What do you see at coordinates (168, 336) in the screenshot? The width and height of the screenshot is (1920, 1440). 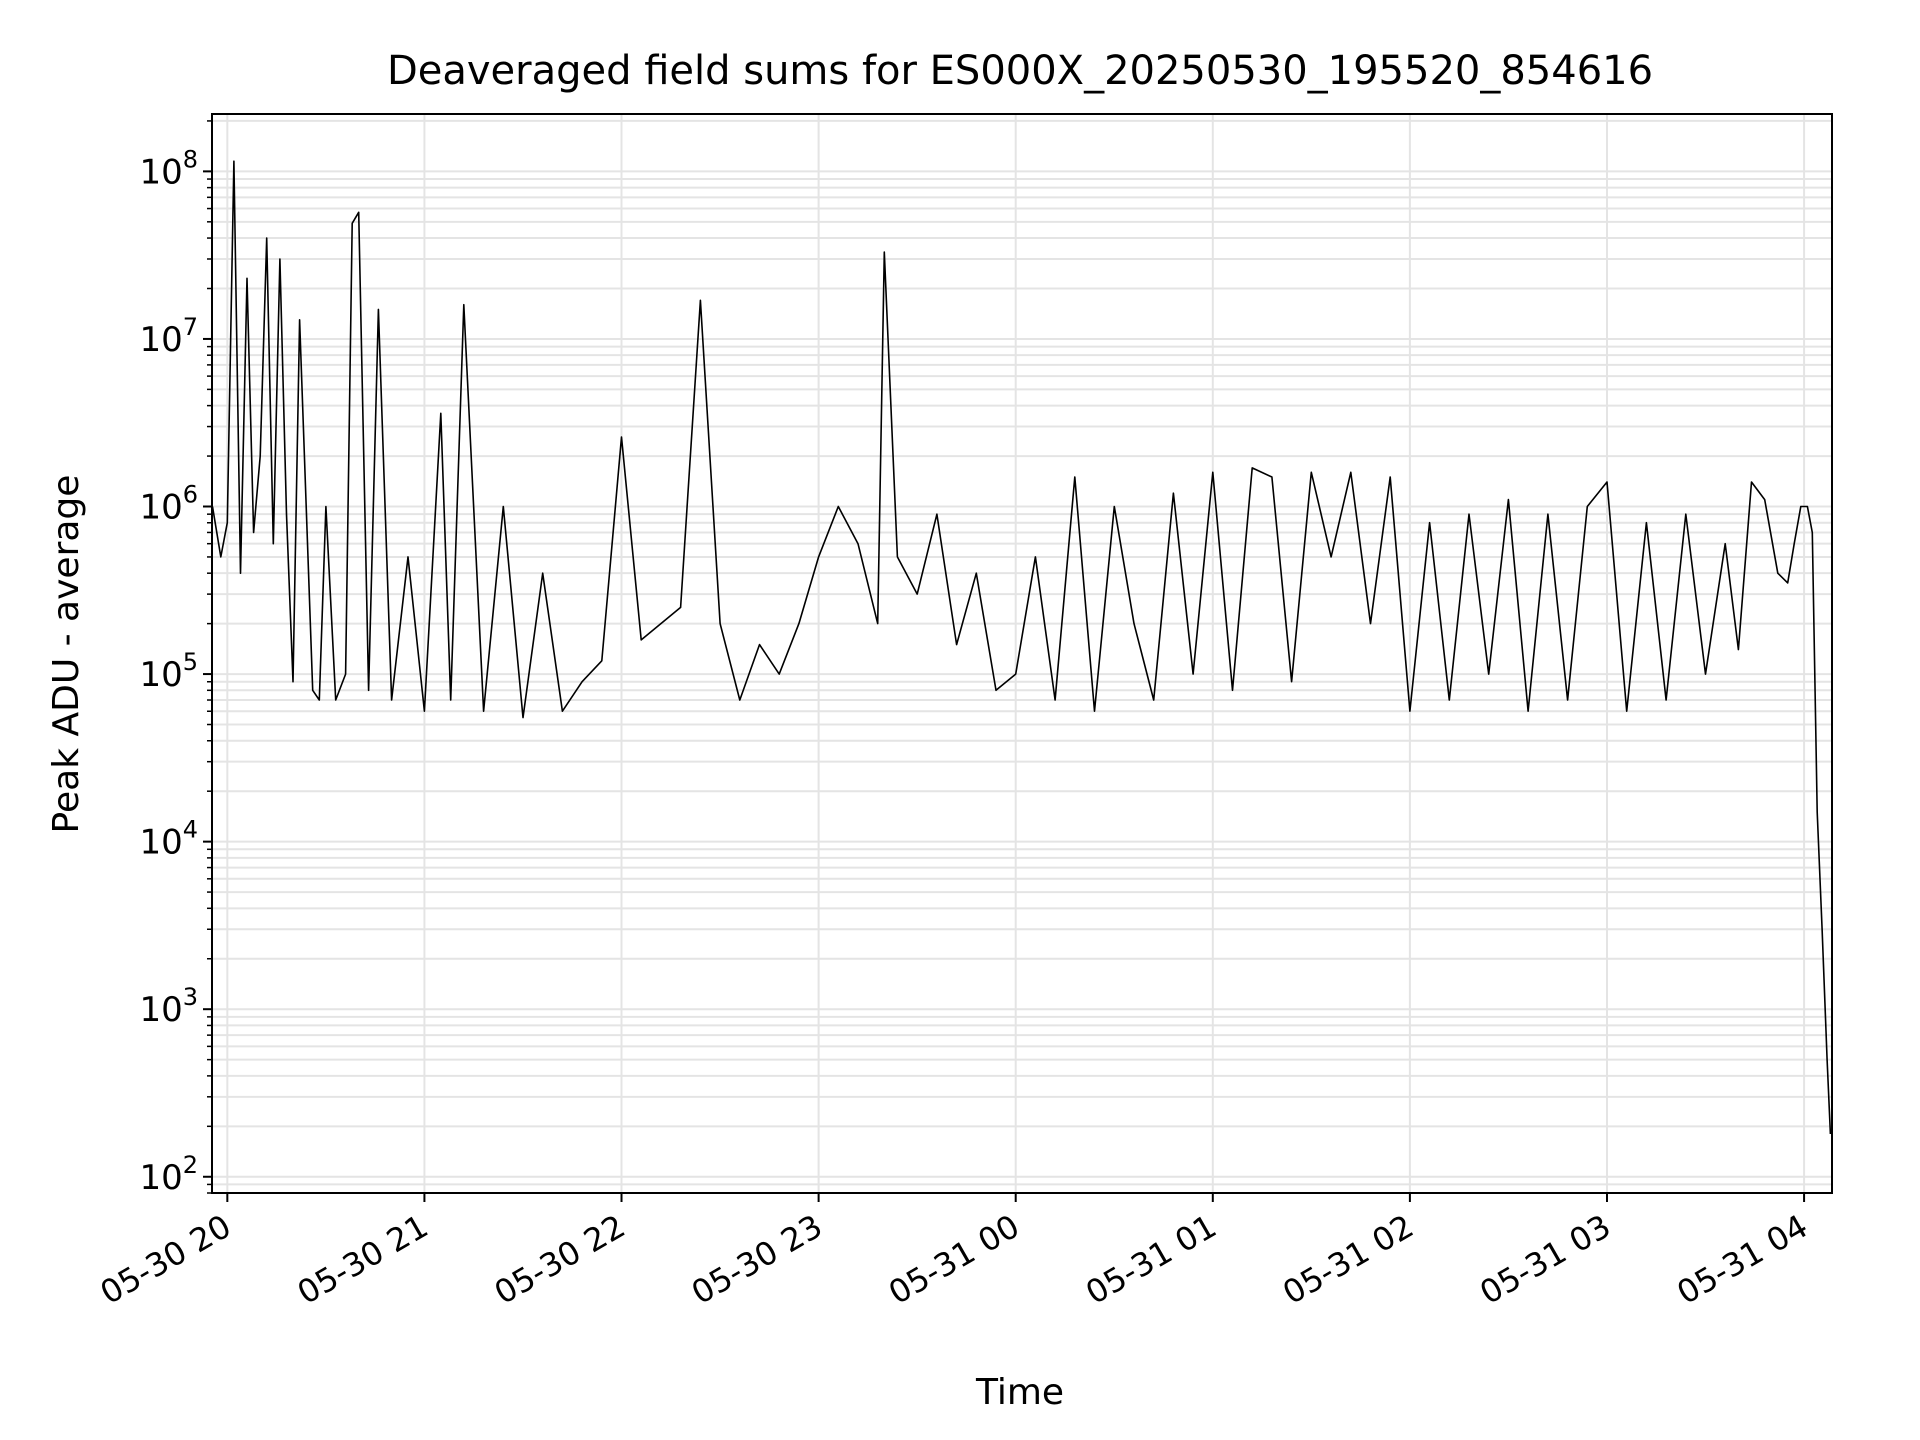 I see `y-tick-label: 10⁷` at bounding box center [168, 336].